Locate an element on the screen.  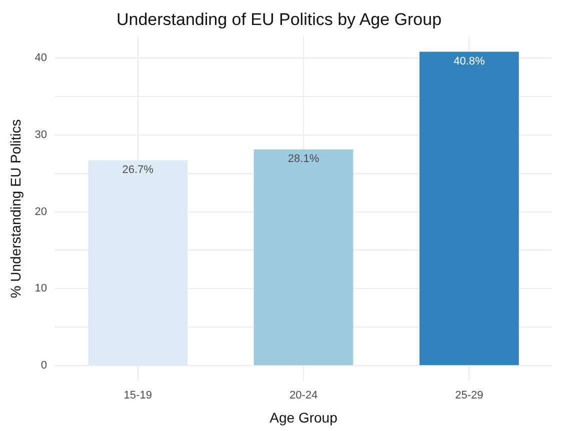
x-axis-title: Age Group is located at coordinates (304, 417).